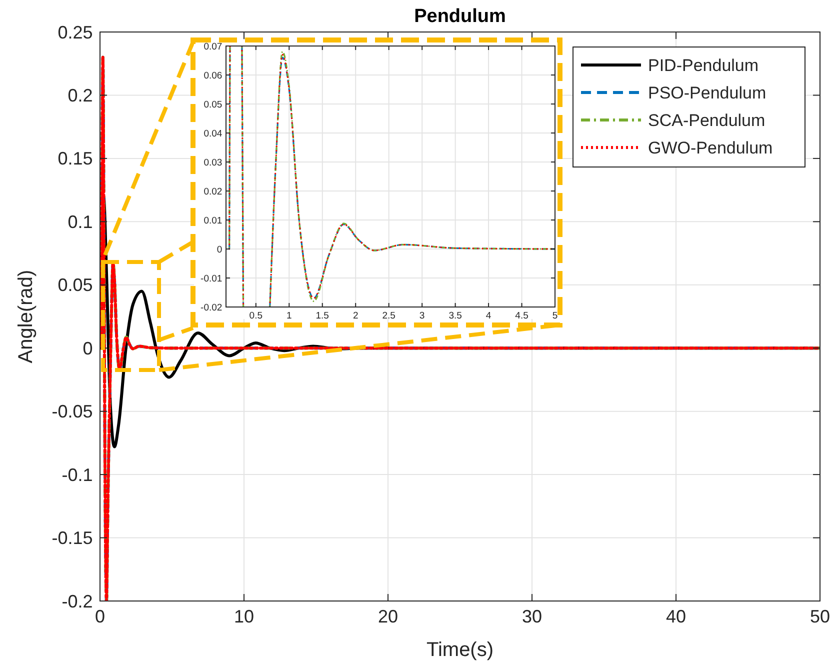  I want to click on y-tick-label: -0.01, so click(211, 278).